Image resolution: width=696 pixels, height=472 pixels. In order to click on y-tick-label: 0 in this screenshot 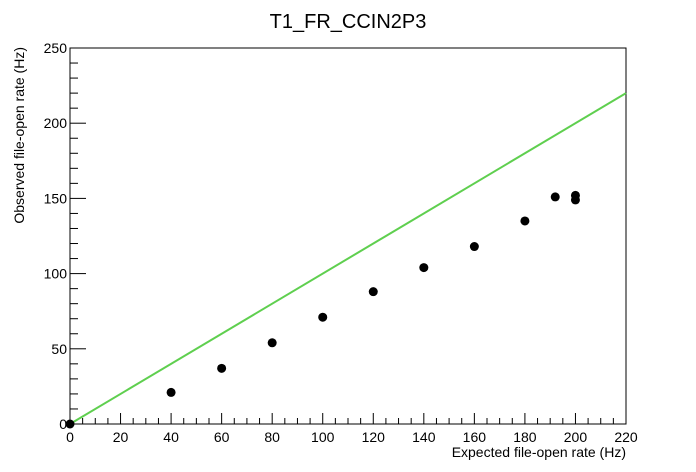, I will do `click(63, 424)`.